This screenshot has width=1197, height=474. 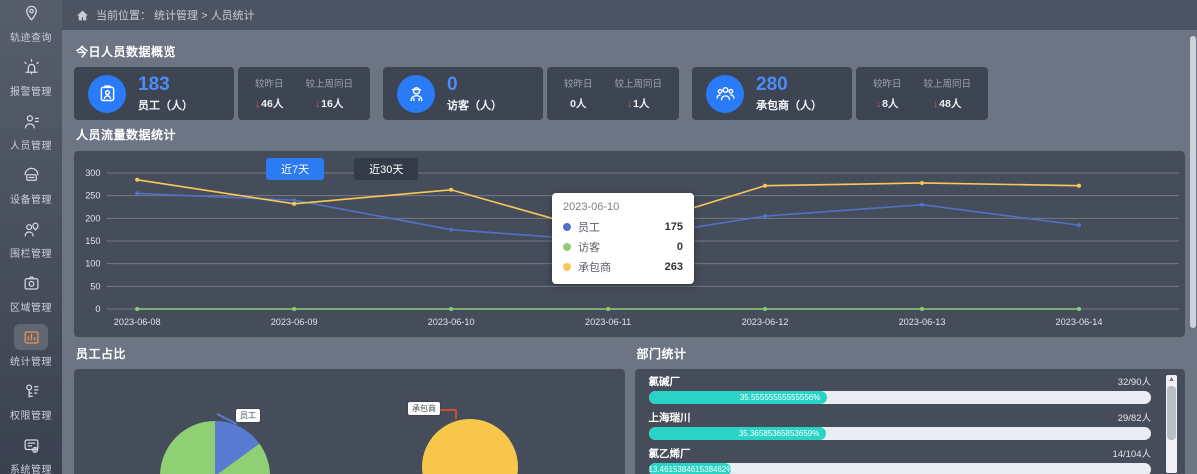 I want to click on contractor-card-group: 280 承包商（人） 较昨日 ↓8人 较上周同日 ↓48人, so click(x=840, y=93).